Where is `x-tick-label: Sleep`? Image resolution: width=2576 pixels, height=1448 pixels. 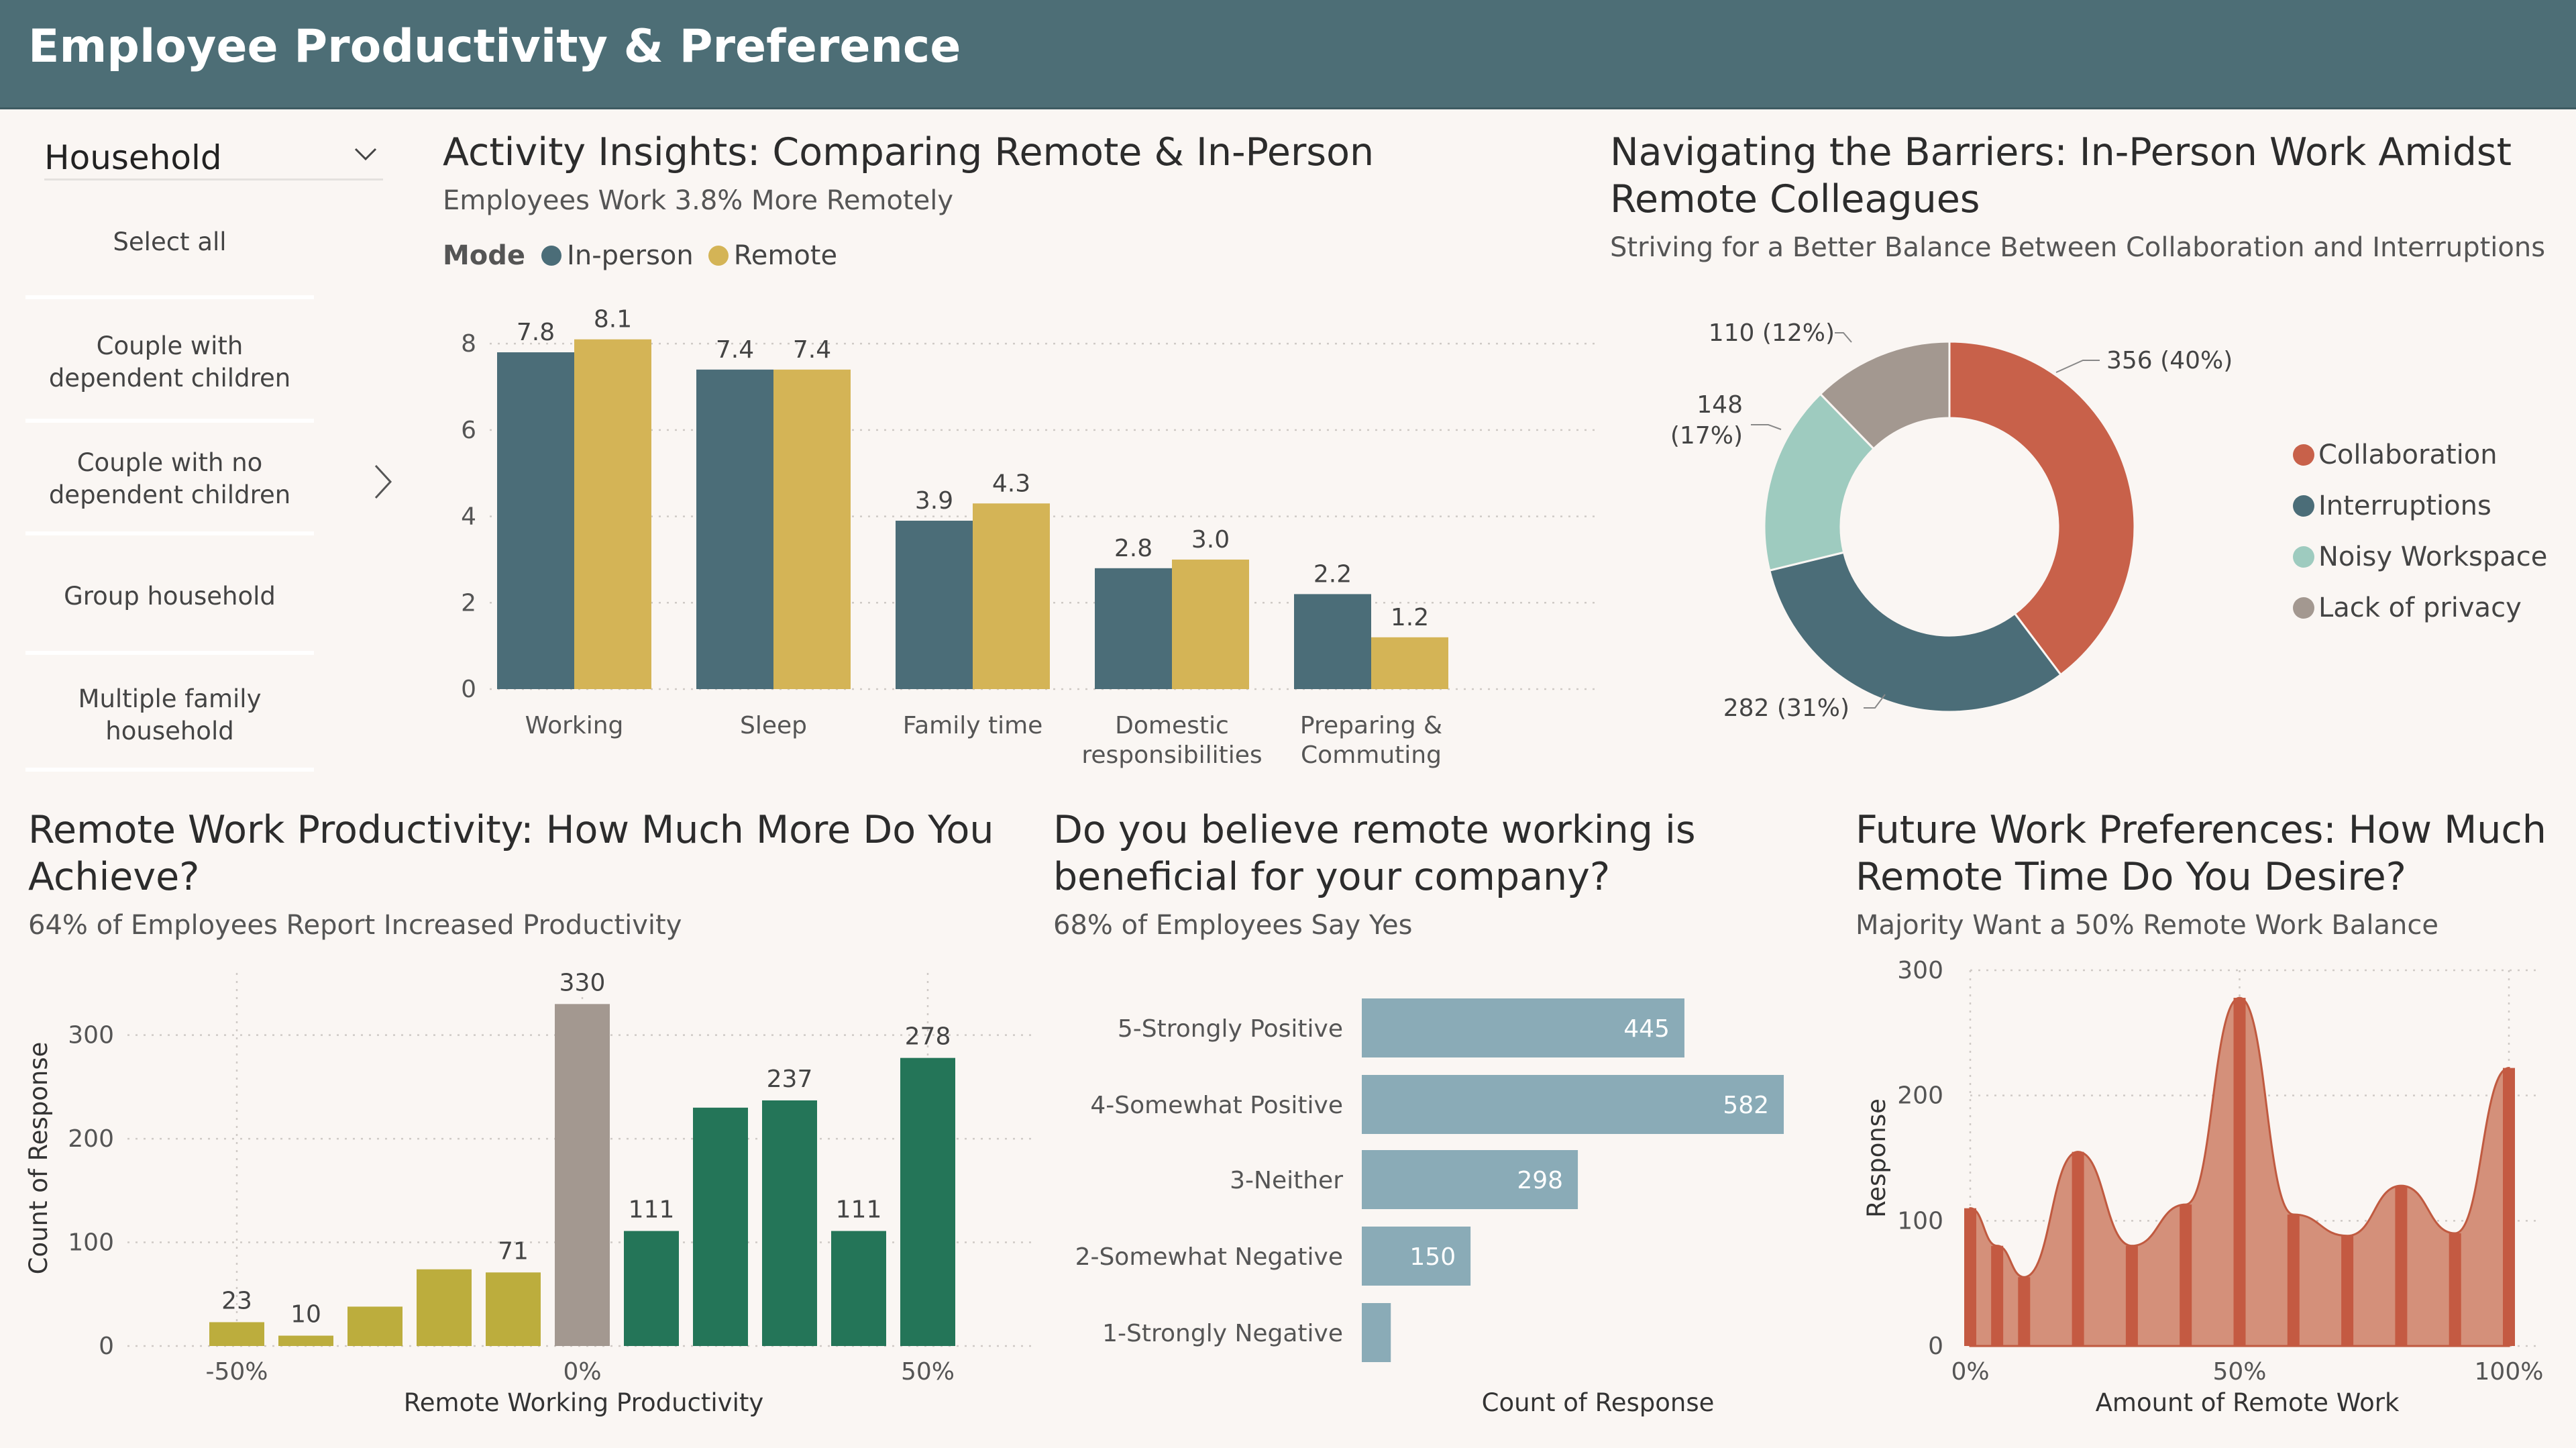 x-tick-label: Sleep is located at coordinates (773, 726).